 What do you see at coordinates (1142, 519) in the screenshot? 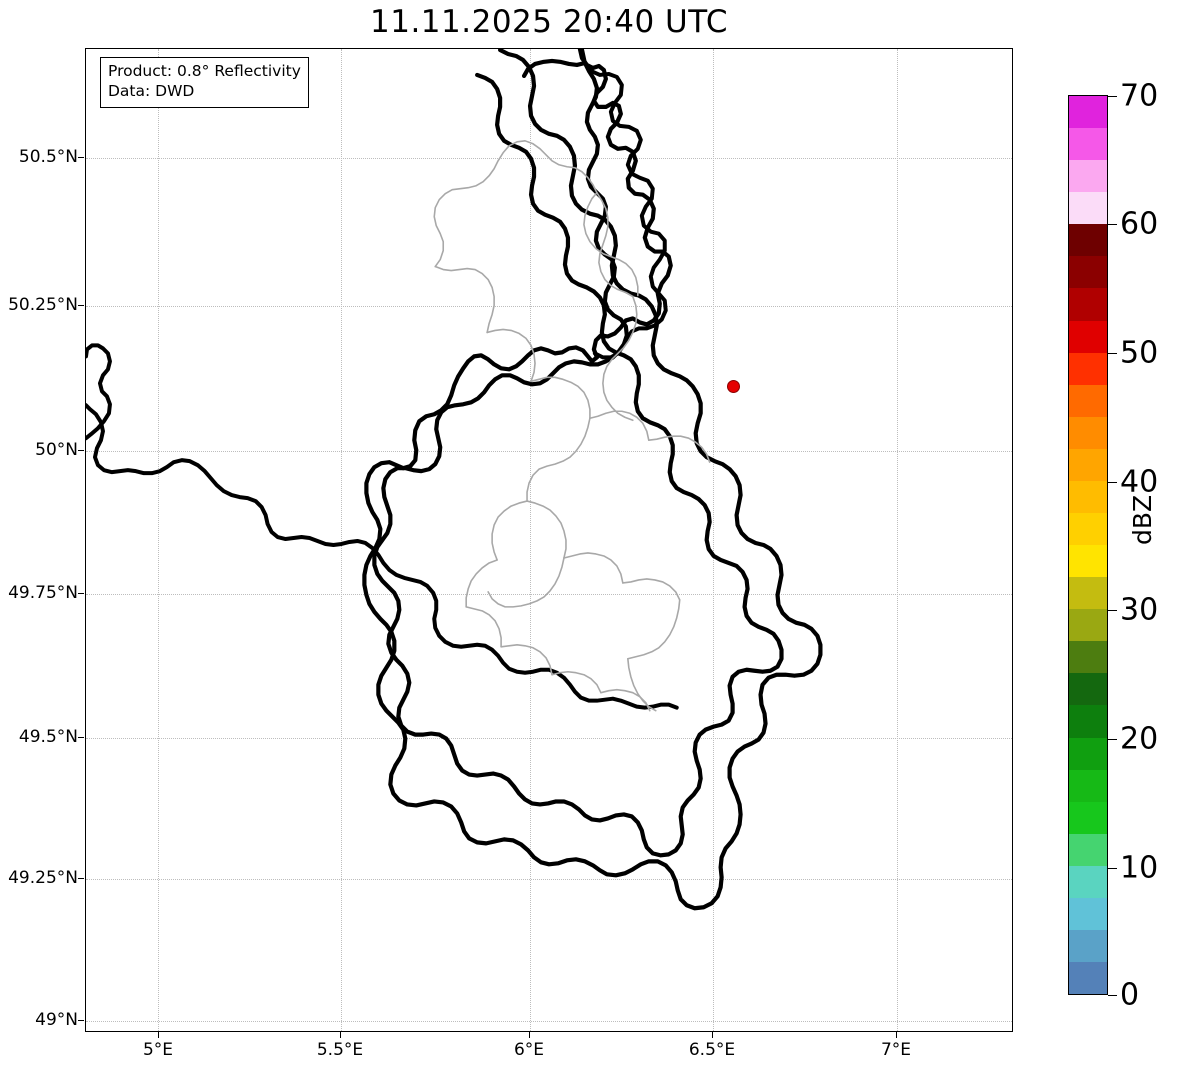
I see `colorbar-axis-label: dBZ` at bounding box center [1142, 519].